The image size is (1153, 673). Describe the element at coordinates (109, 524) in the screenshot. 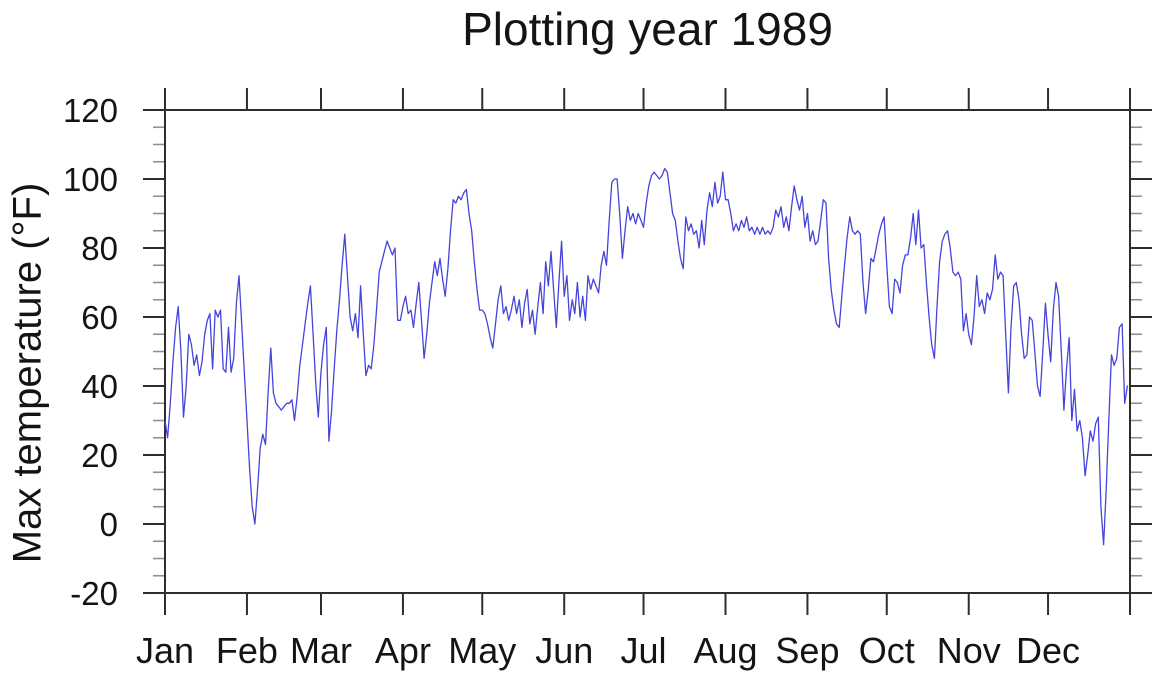

I see `y-tick-label-0: 0` at that location.